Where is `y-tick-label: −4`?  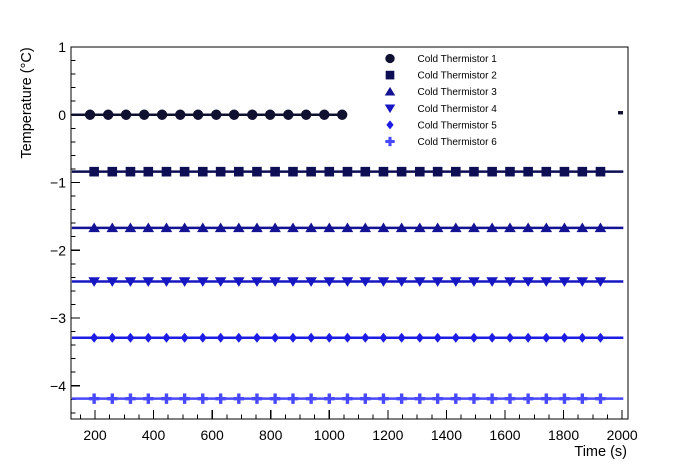
y-tick-label: −4 is located at coordinates (58, 386).